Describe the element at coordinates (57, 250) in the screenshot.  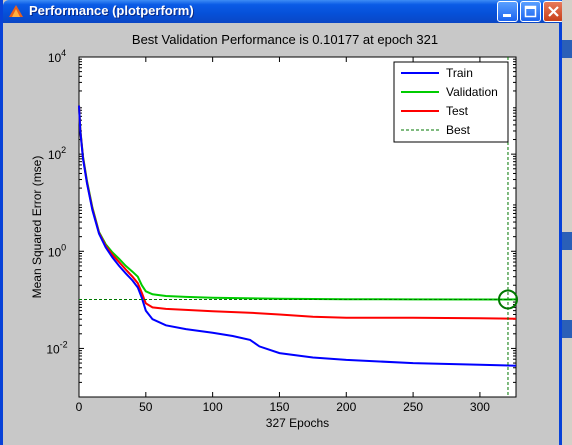
I see `y-tick-label: 10⁰` at that location.